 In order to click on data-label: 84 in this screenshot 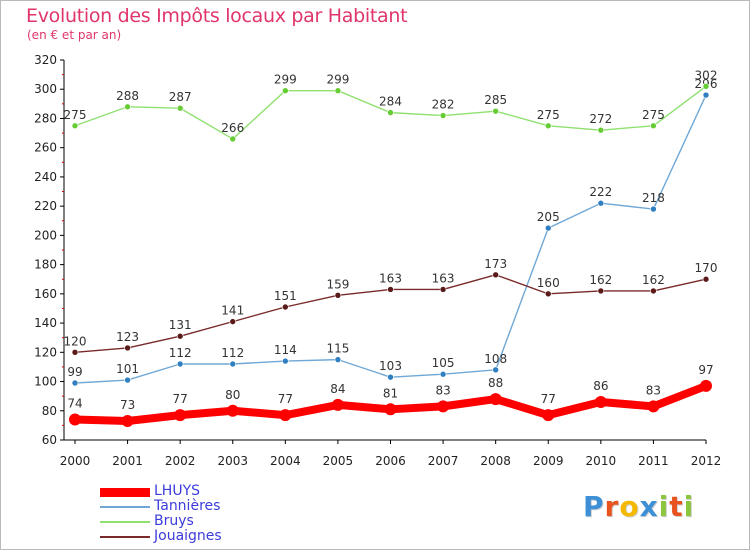, I will do `click(337, 389)`.